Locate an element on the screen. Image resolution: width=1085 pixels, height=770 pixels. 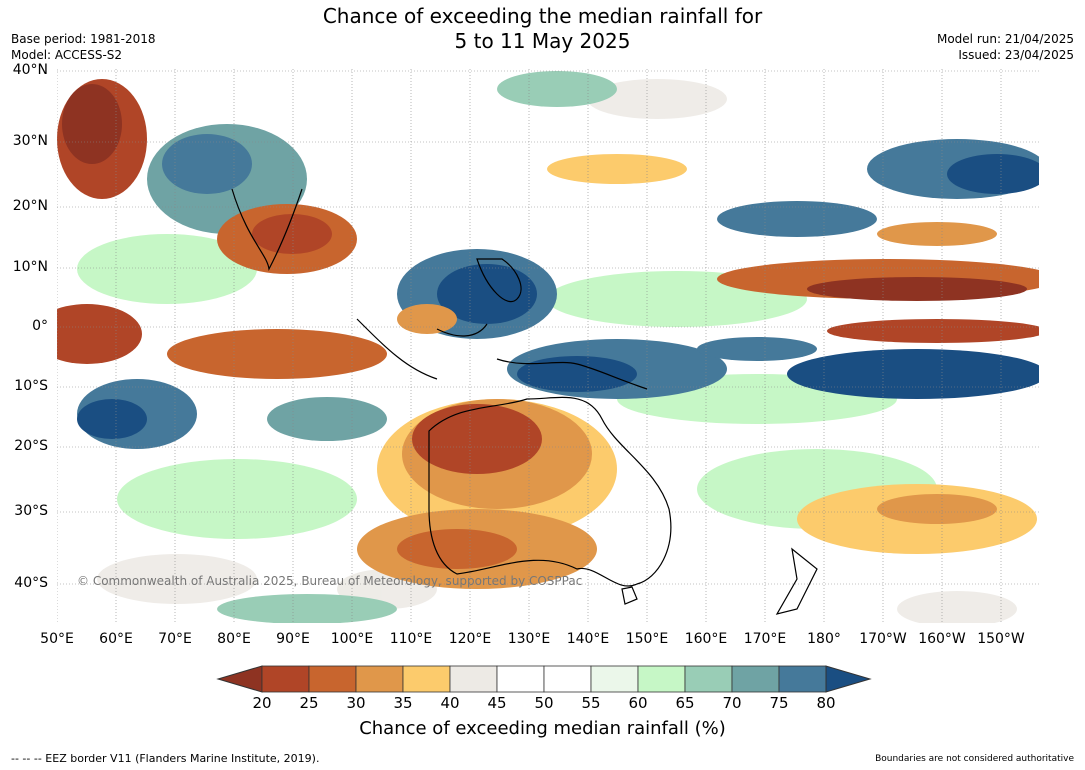
colorbar-label: Chance of exceeding median rainfall (%) is located at coordinates (542, 728).